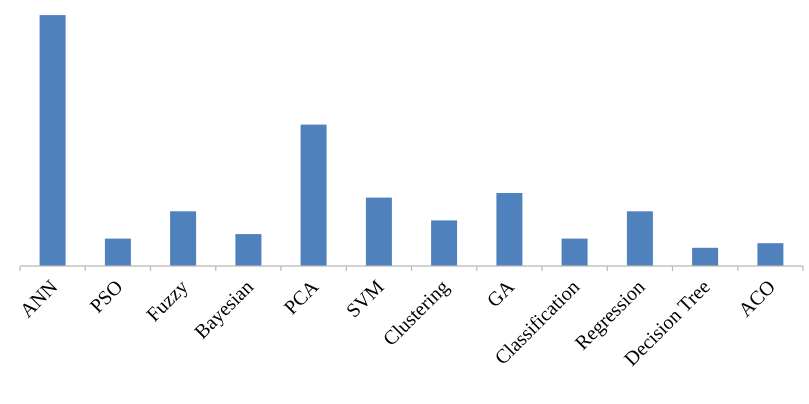  Describe the element at coordinates (365, 299) in the screenshot. I see `x-tick-label-svm: SVM` at that location.